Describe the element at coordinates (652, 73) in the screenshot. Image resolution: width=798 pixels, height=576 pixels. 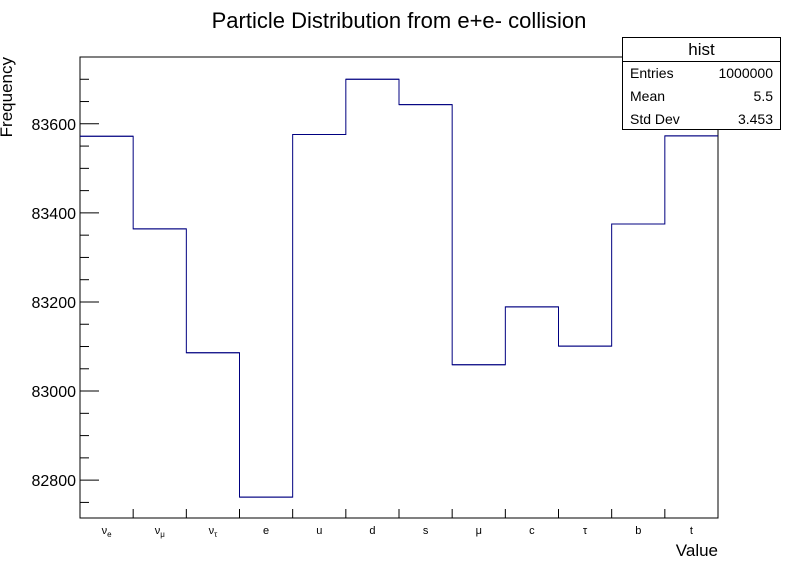
I see `stats-label: Entries` at that location.